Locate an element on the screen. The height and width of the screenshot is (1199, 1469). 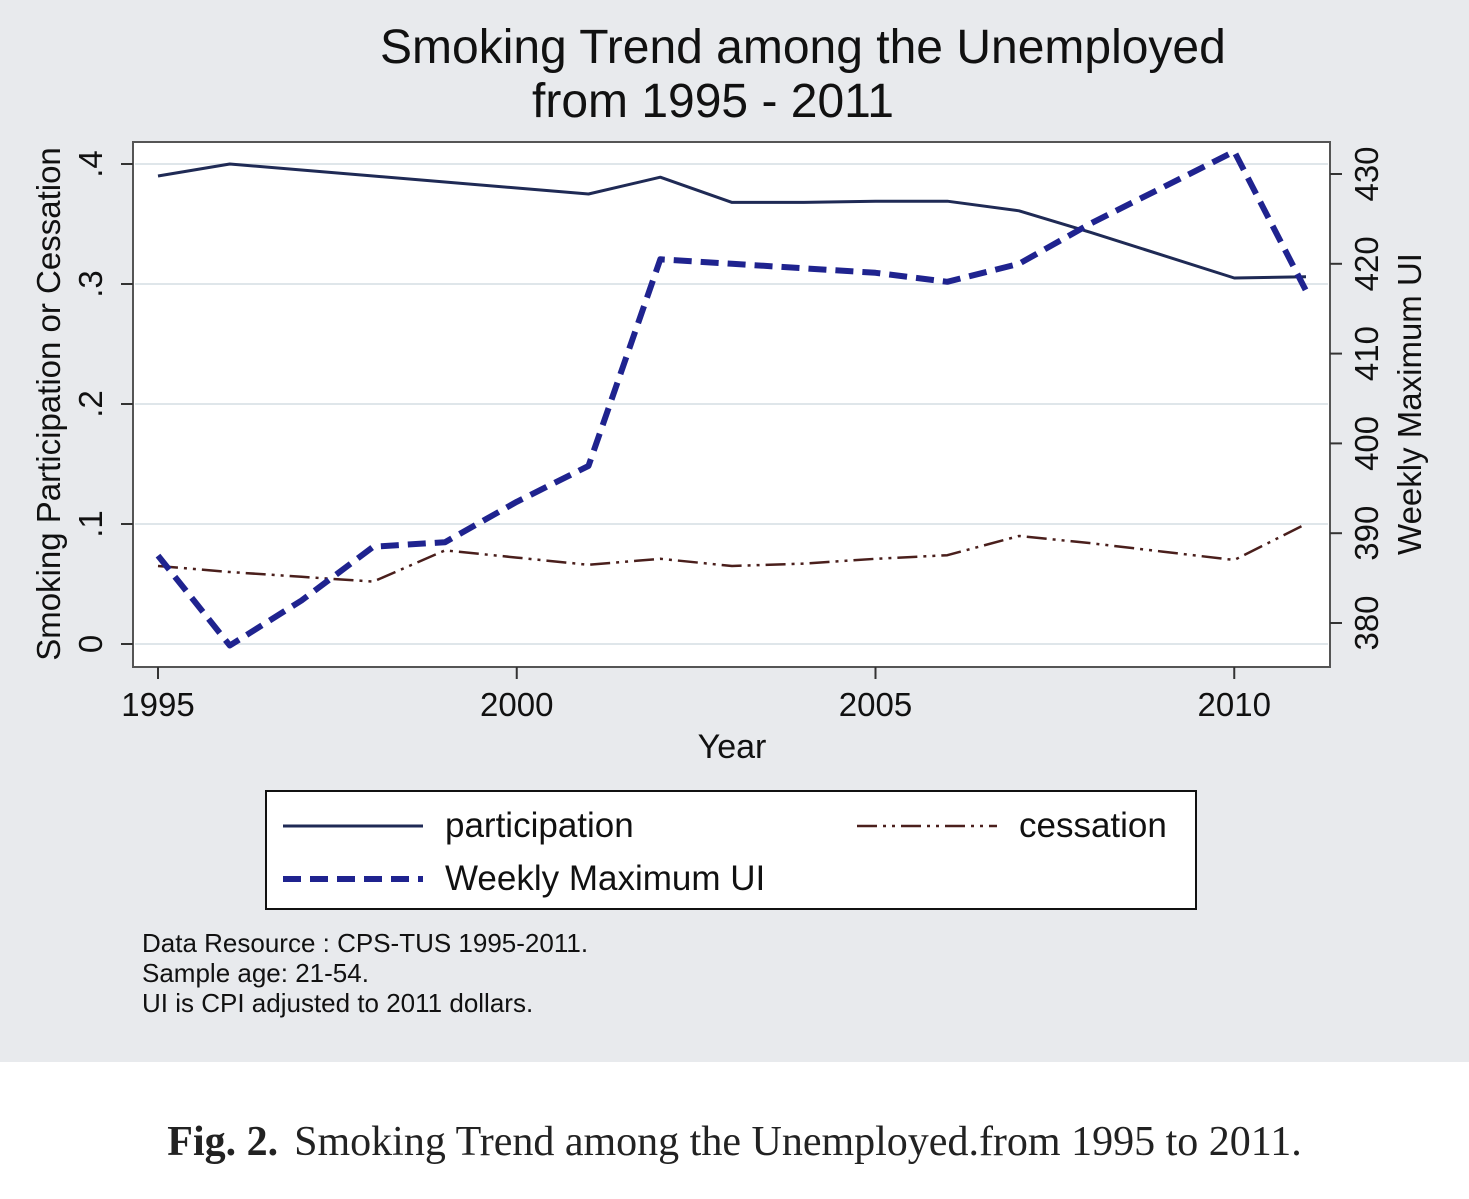
note-ui-cpi: UI is CPI adjusted to 2011 dollars. is located at coordinates (338, 1003).